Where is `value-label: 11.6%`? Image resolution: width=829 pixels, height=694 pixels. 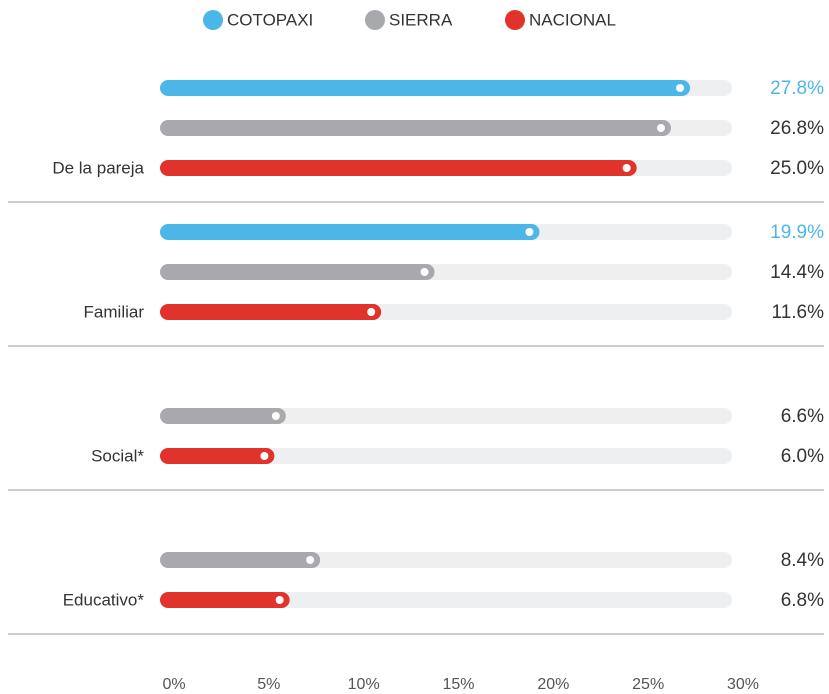
value-label: 11.6% is located at coordinates (798, 312).